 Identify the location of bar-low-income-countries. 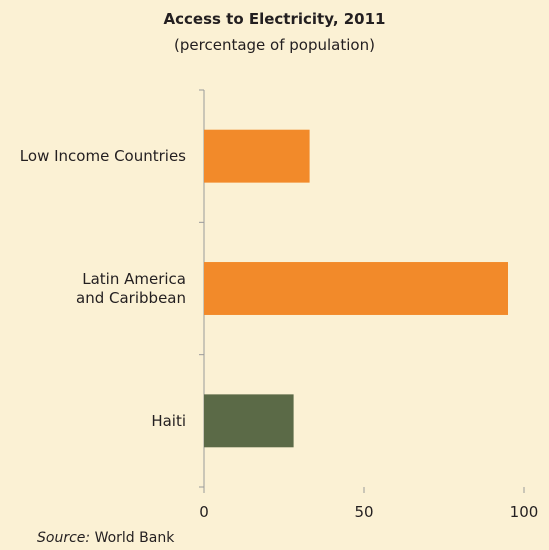
(257, 156).